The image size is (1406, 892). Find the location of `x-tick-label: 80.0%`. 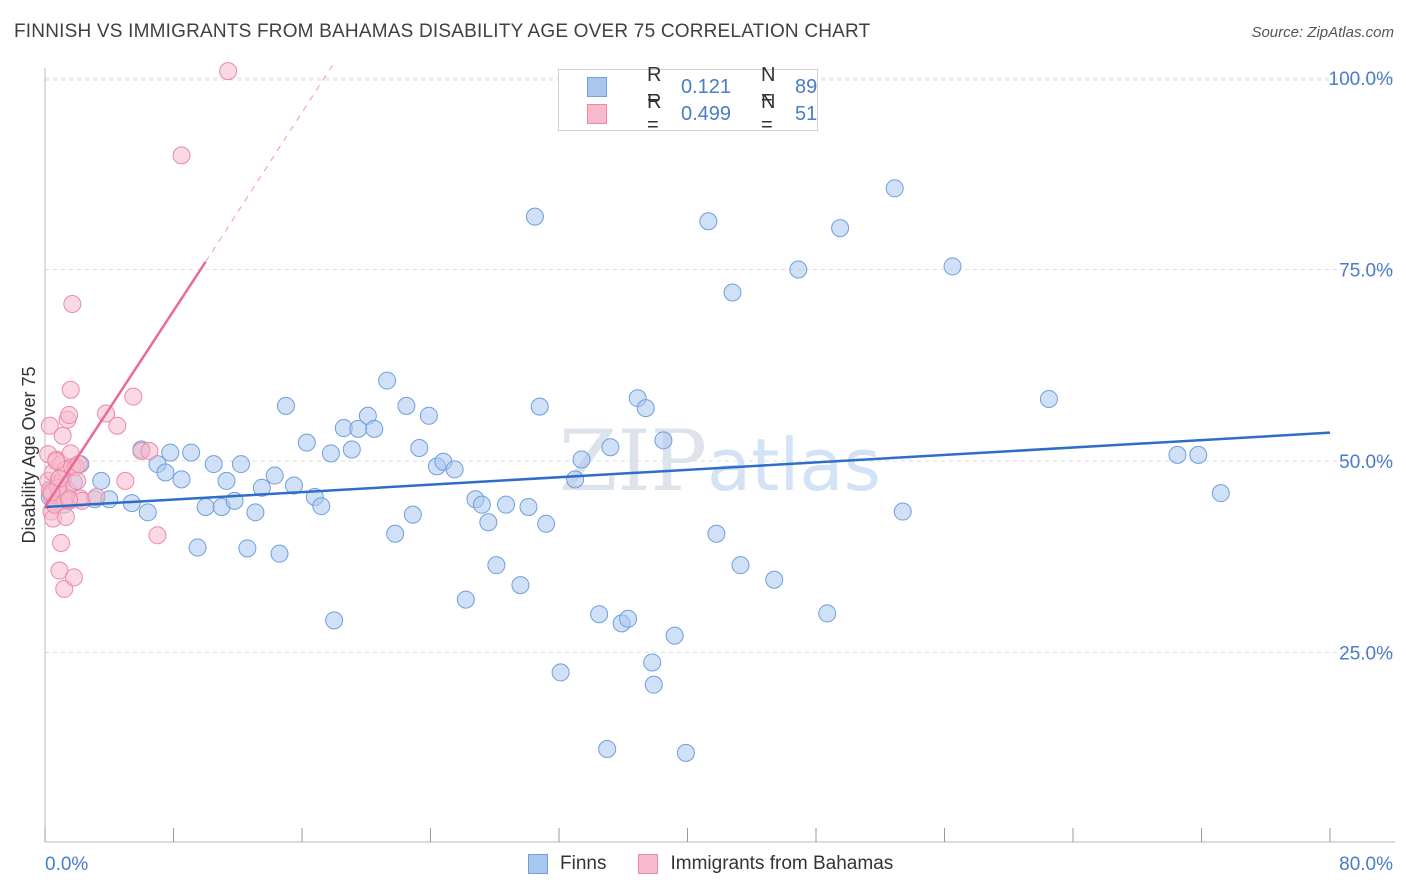

x-tick-label: 80.0% is located at coordinates (1366, 864).